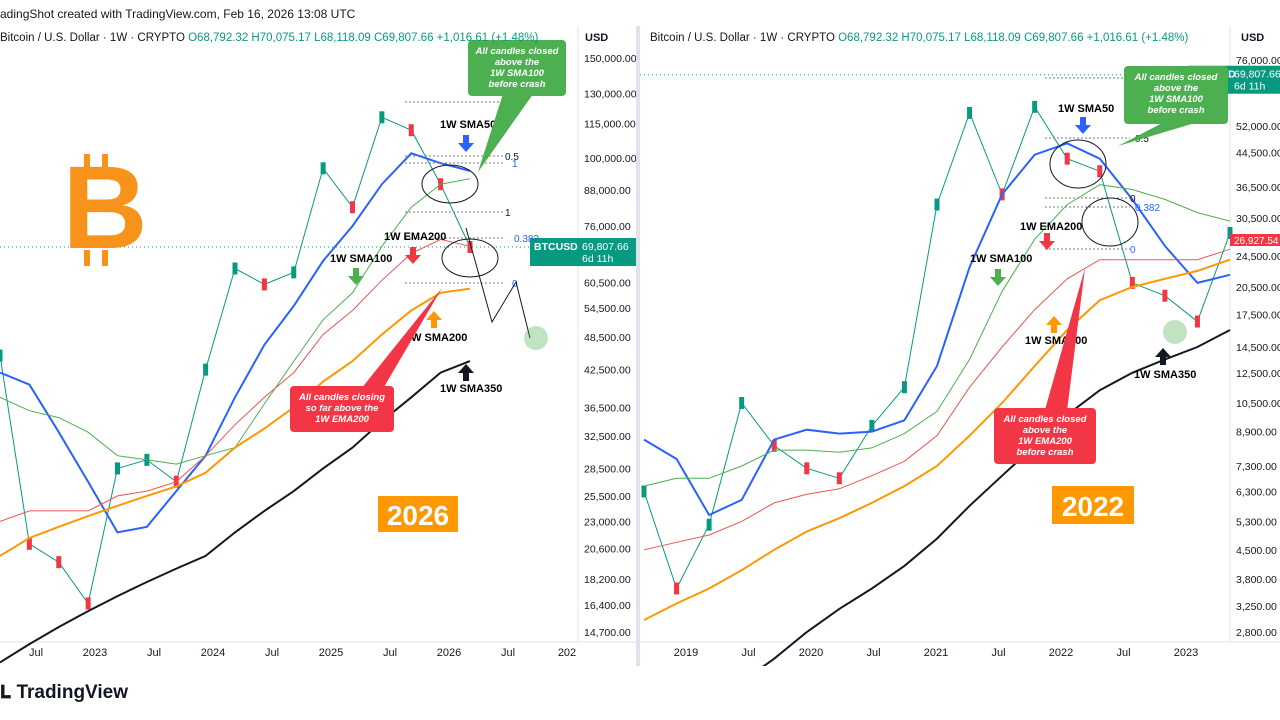 The image size is (1280, 720). Describe the element at coordinates (1258, 348) in the screenshot. I see `price-tick-label: 14,500.00` at that location.